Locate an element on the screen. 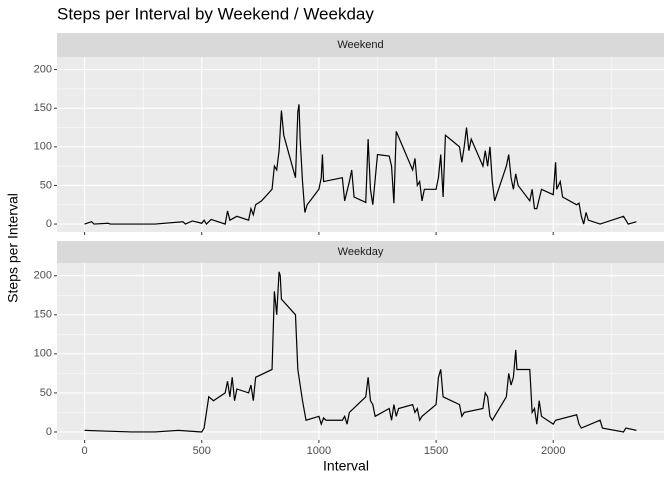  strip-label: Weekday is located at coordinates (361, 252).